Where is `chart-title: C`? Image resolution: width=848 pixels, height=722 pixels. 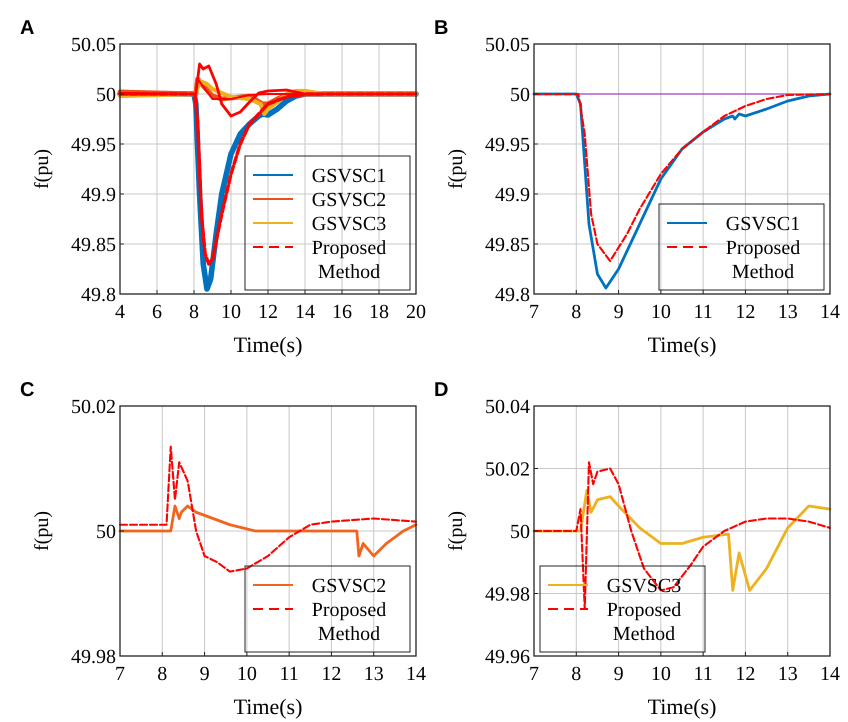
chart-title: C is located at coordinates (27, 390).